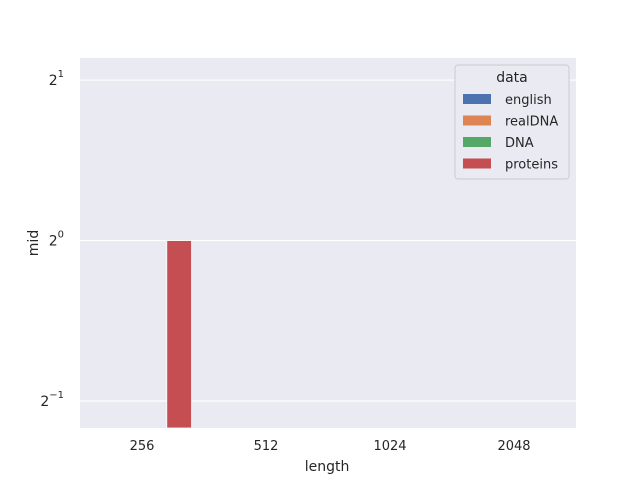 The height and width of the screenshot is (480, 640). What do you see at coordinates (531, 122) in the screenshot?
I see `legend-label-realDNA: realDNA` at bounding box center [531, 122].